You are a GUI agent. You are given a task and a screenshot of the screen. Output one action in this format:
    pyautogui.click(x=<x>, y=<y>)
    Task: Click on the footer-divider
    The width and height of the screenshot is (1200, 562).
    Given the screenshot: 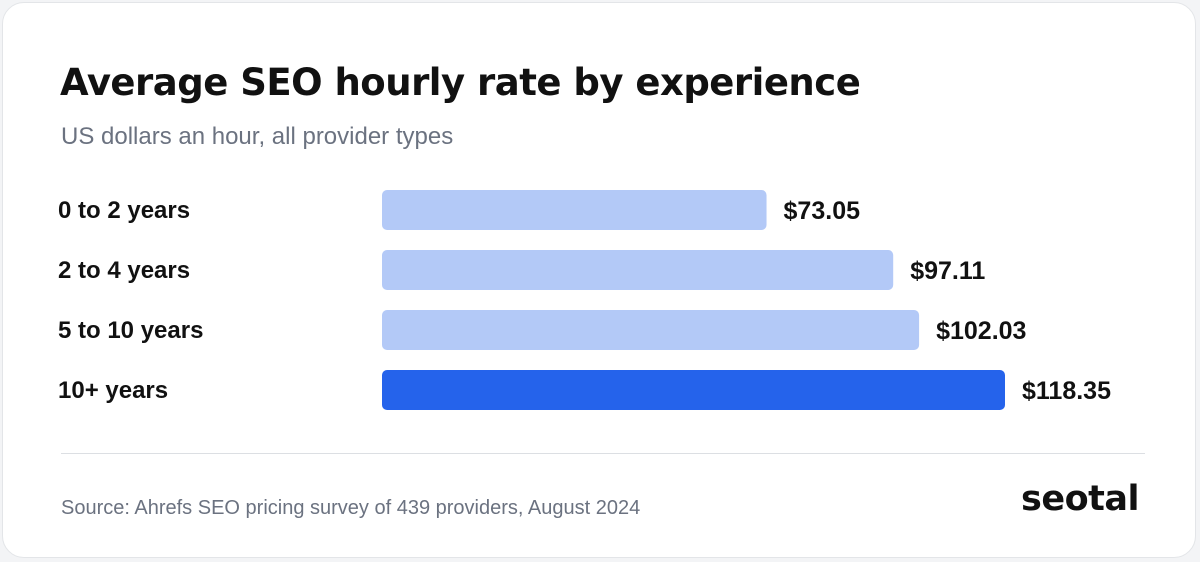 What is the action you would take?
    pyautogui.click(x=603, y=453)
    